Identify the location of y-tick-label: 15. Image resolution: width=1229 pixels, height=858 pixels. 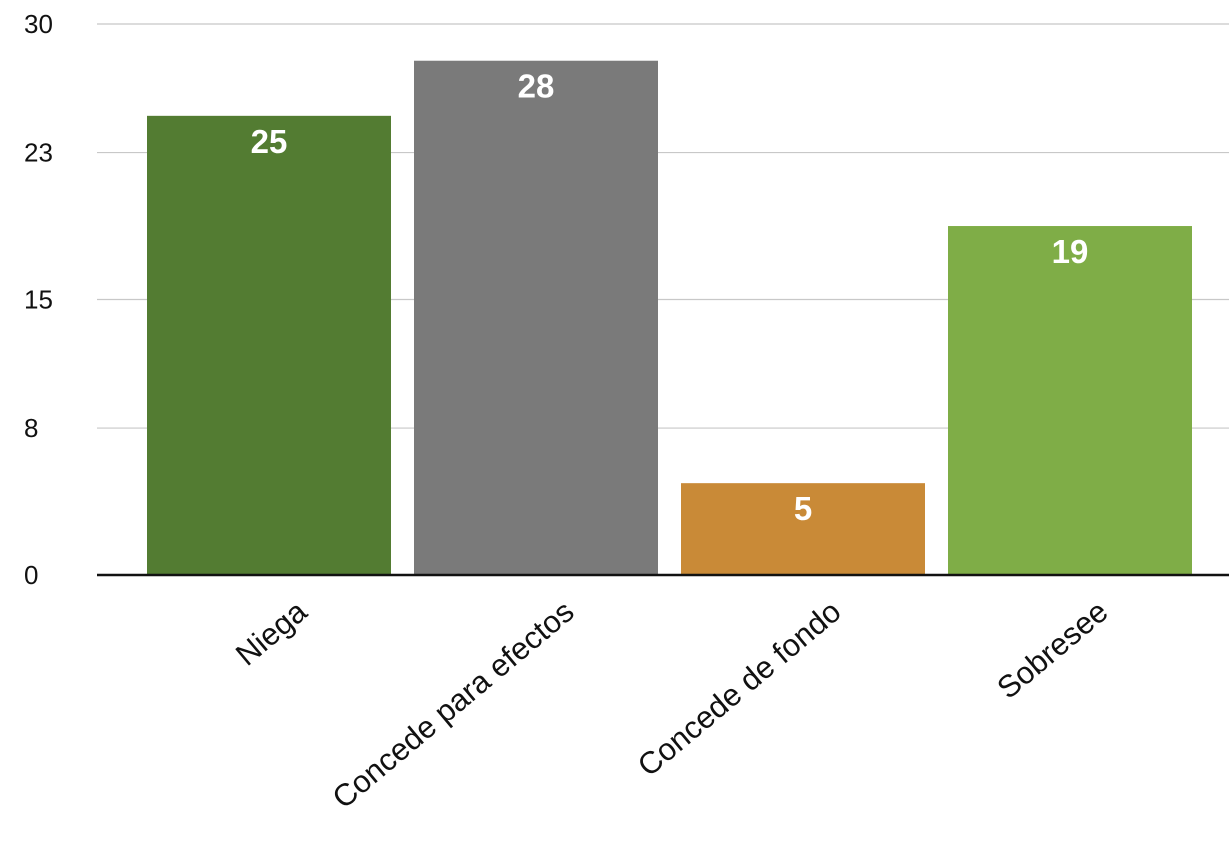
(38, 300).